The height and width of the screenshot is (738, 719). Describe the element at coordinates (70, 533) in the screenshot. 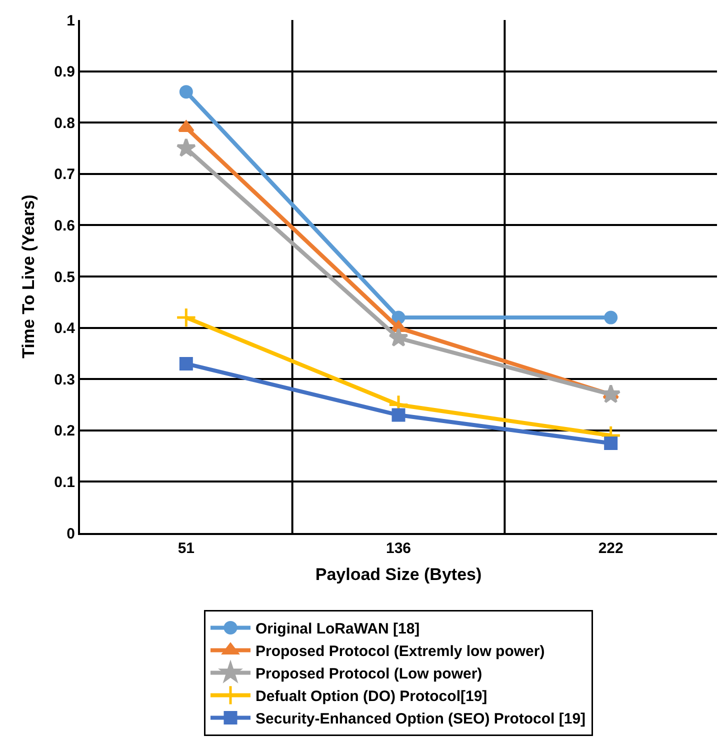

I see `y-tick-label: 0` at that location.